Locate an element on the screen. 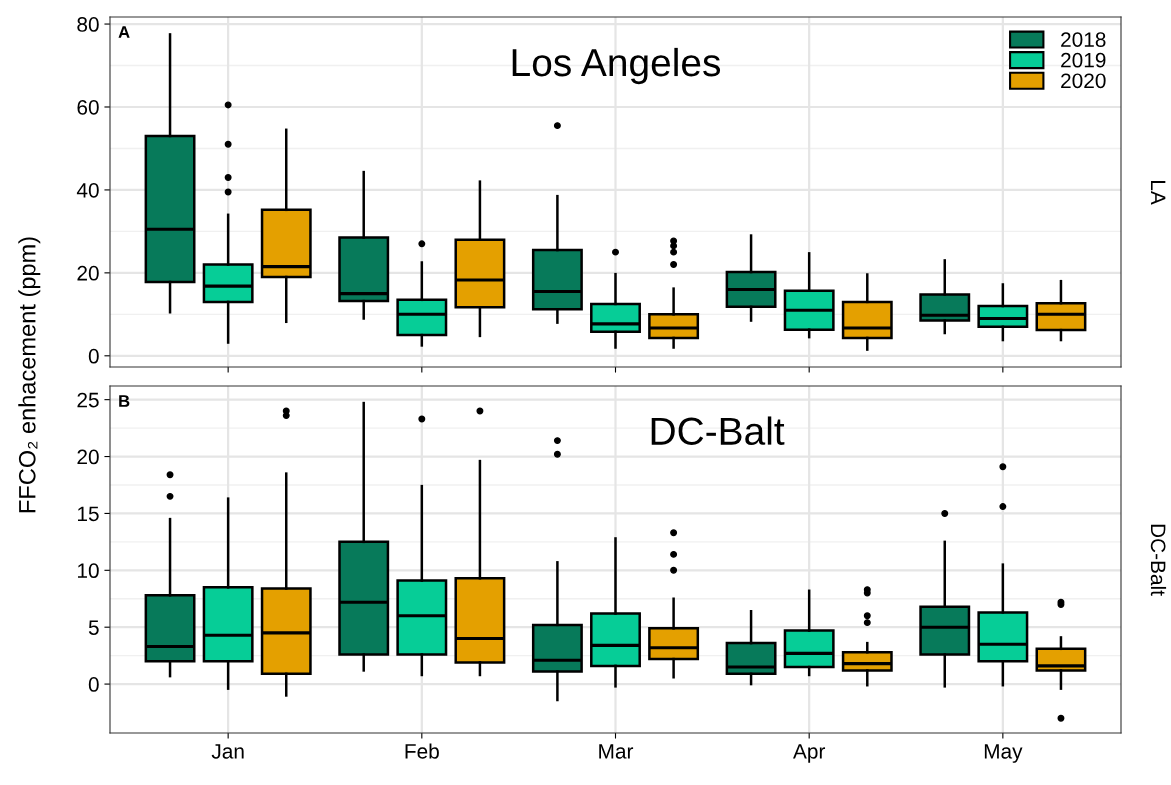 The image size is (1171, 785). y-axis-title: FFCO₂ enhacement (ppm) is located at coordinates (29, 375).